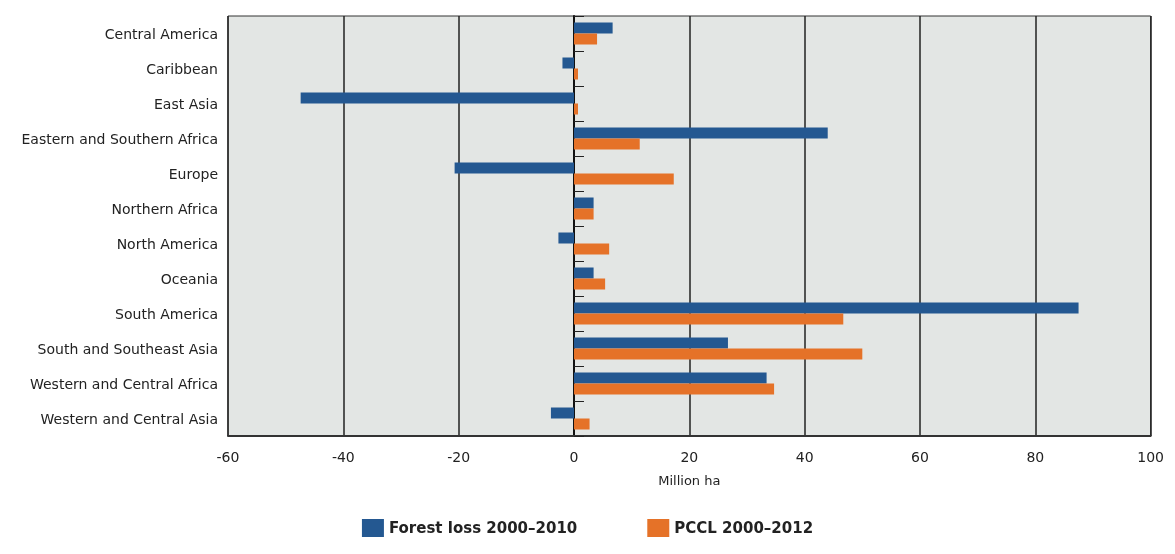 This screenshot has width=1175, height=554. I want to click on y-tick-label: Oceania, so click(189, 278).